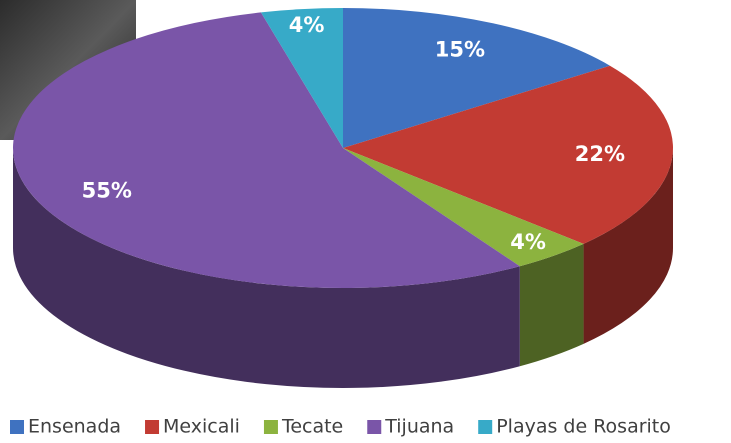  What do you see at coordinates (460, 50) in the screenshot?
I see `data-label: 15%` at bounding box center [460, 50].